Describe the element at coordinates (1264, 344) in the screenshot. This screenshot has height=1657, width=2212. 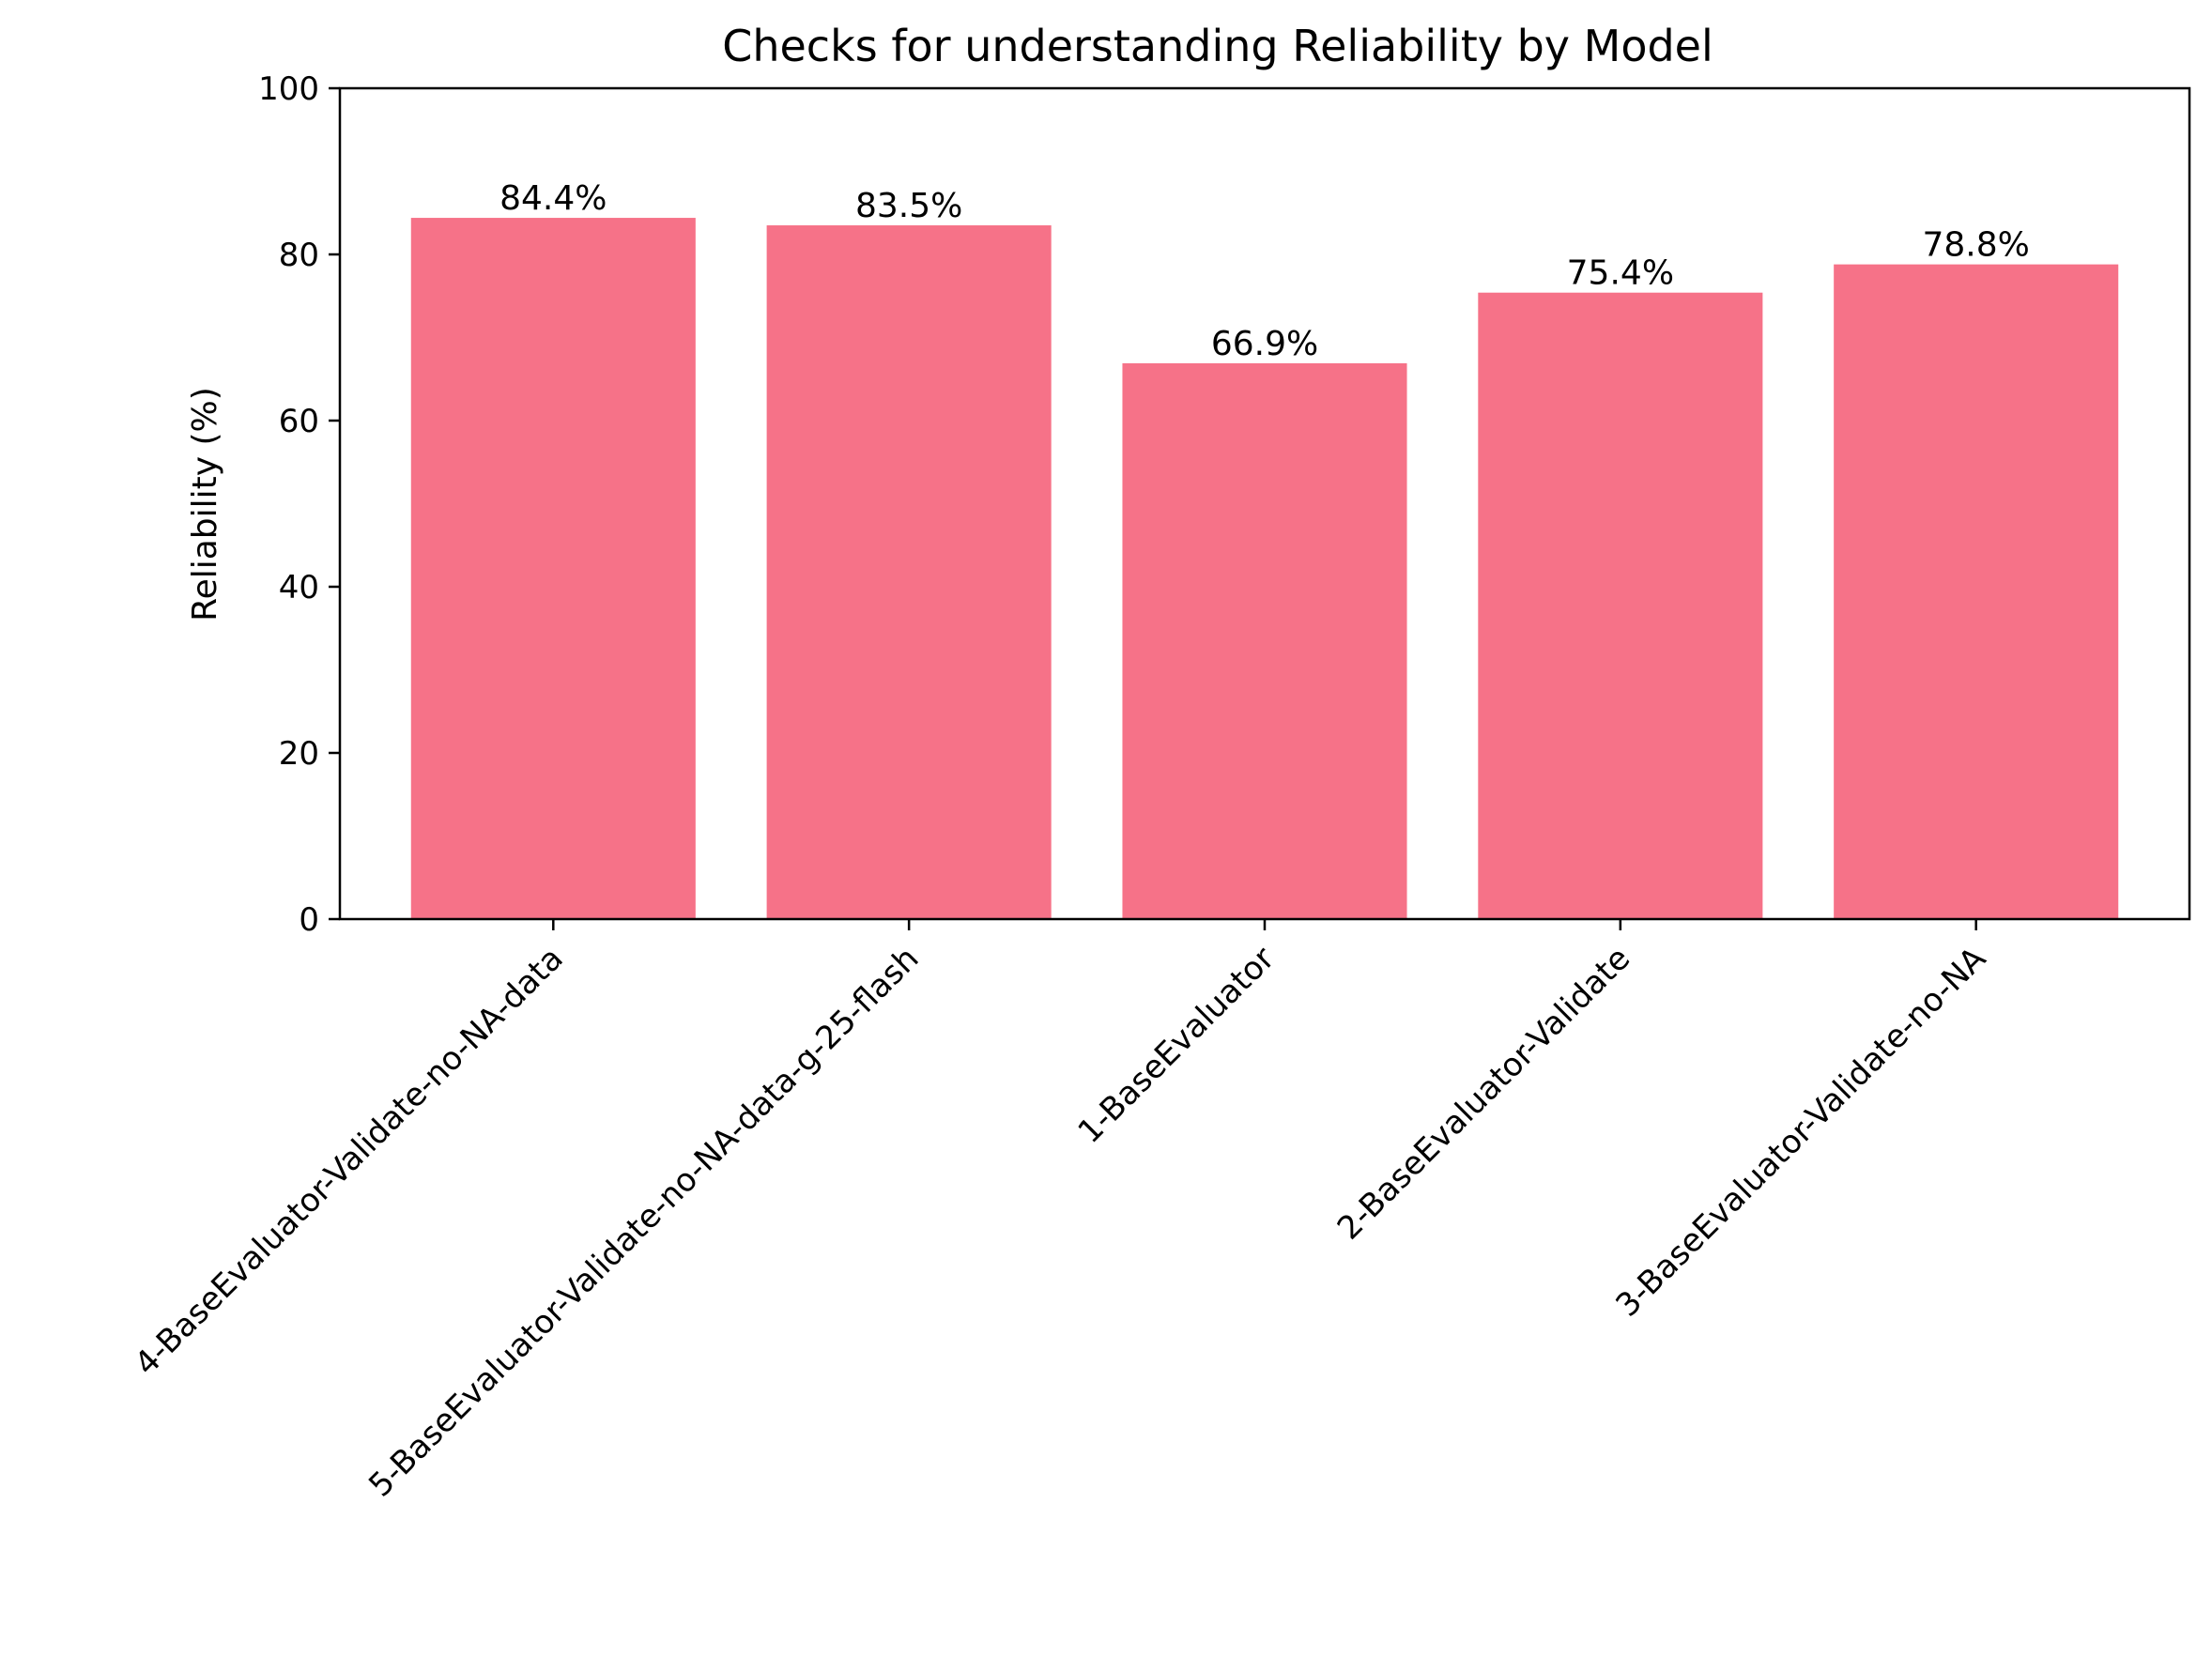
I see `data-label: 66.9%` at that location.